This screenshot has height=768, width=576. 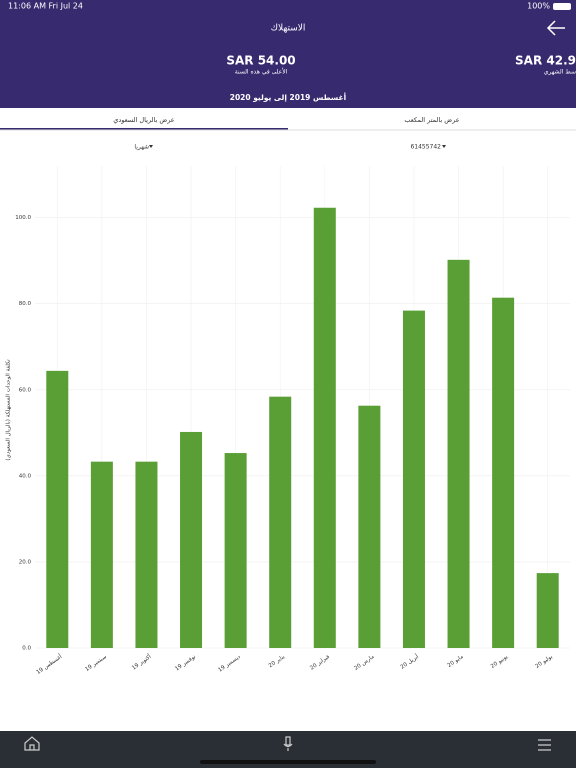 What do you see at coordinates (545, 61) in the screenshot?
I see `card-value: SAR 42.9` at bounding box center [545, 61].